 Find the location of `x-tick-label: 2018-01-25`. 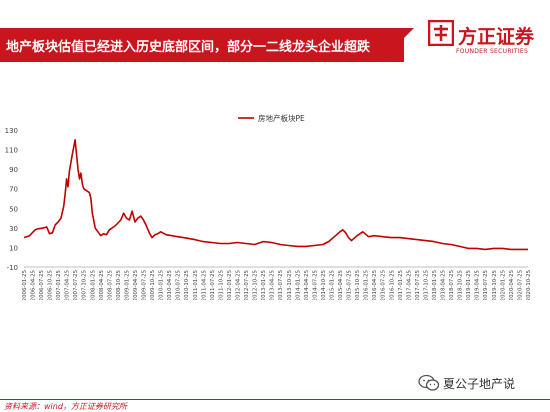

x-tick-label: 2018-01-25 is located at coordinates (435, 285).